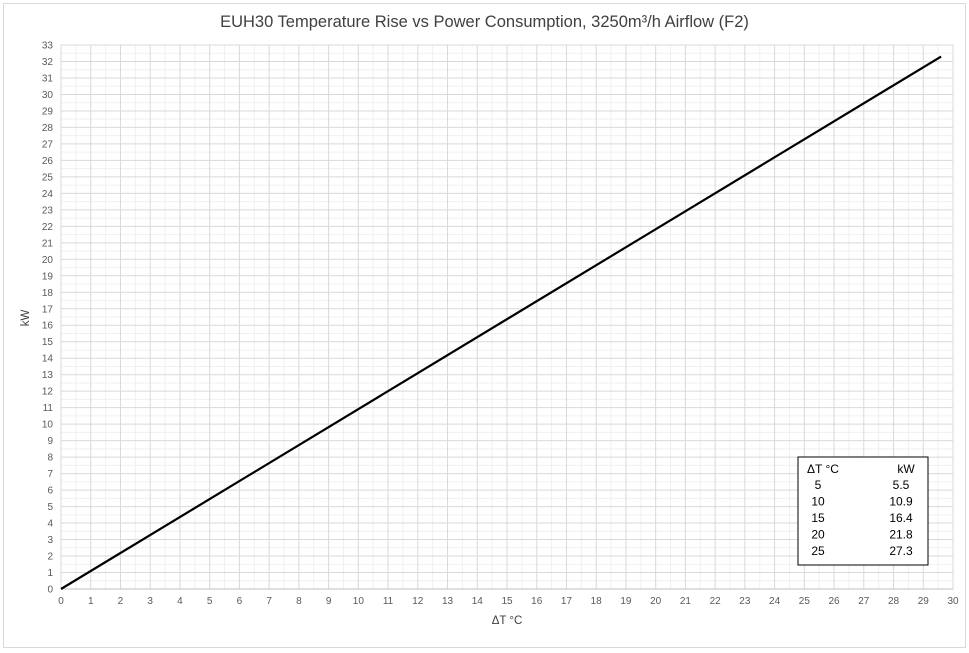 Image resolution: width=969 pixels, height=653 pixels. Describe the element at coordinates (823, 469) in the screenshot. I see `table-header-dt: ΔT °C` at that location.